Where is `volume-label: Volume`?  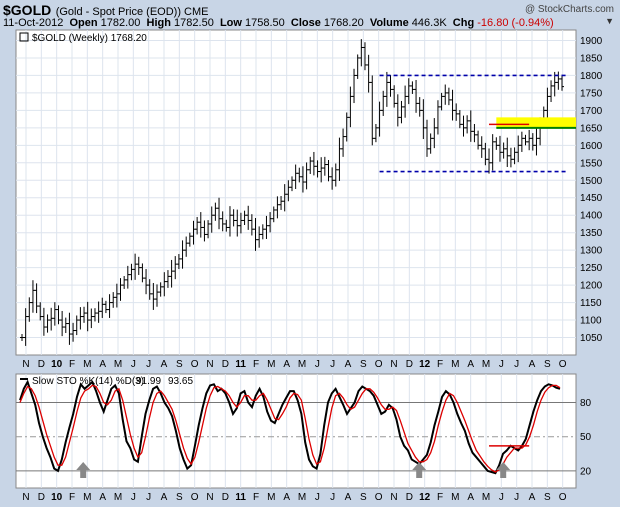
volume-label: Volume is located at coordinates (389, 23).